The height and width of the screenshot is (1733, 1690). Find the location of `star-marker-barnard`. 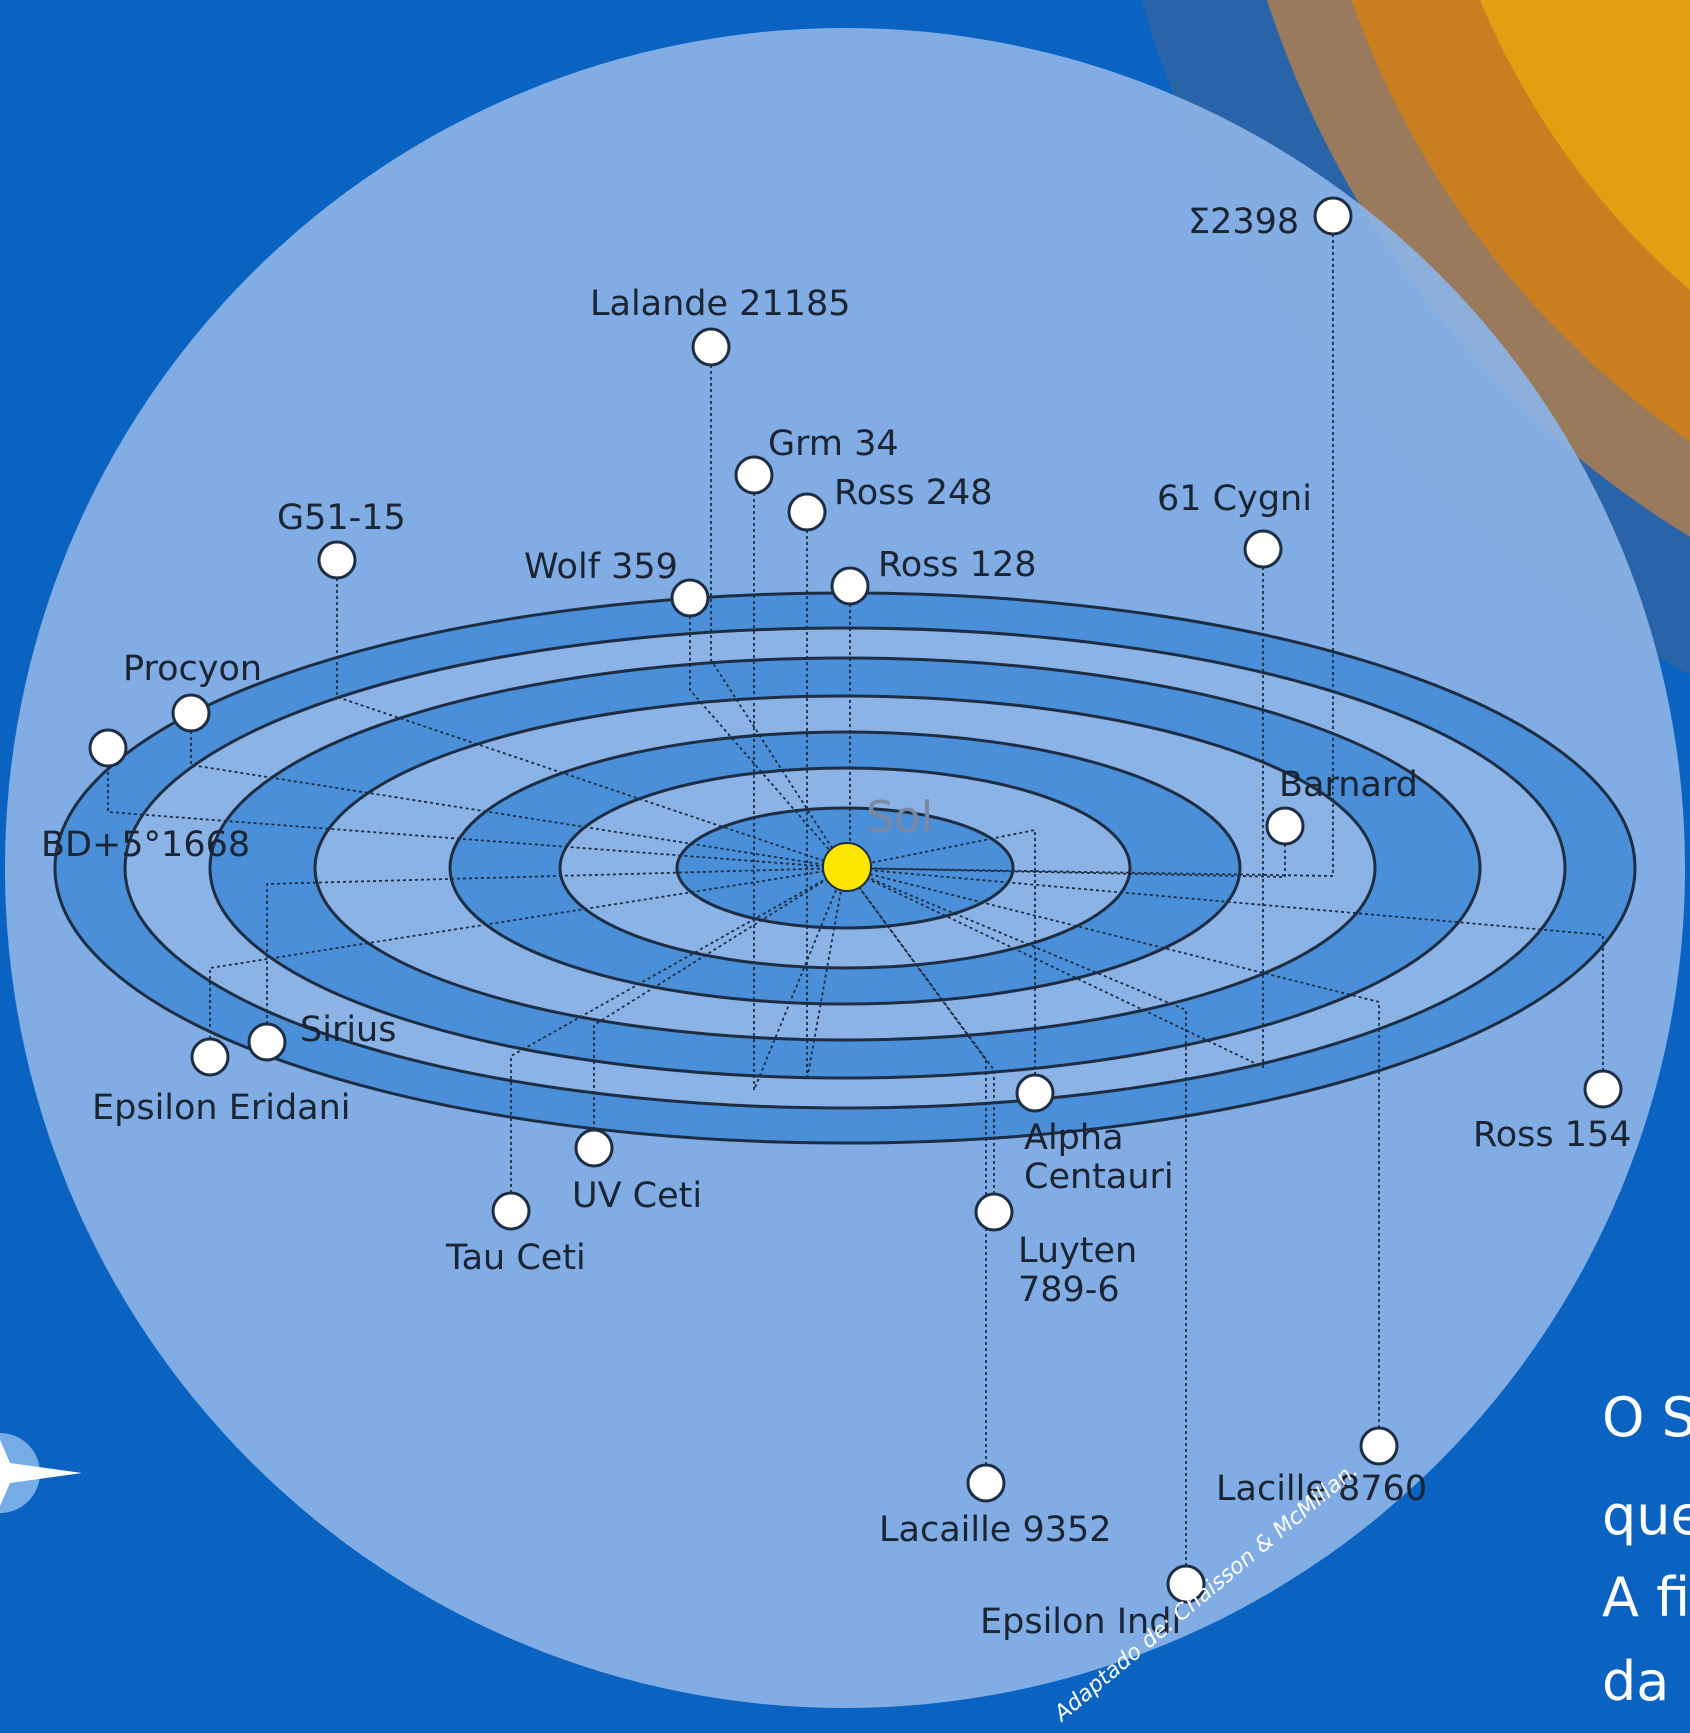

star-marker-barnard is located at coordinates (1285, 826).